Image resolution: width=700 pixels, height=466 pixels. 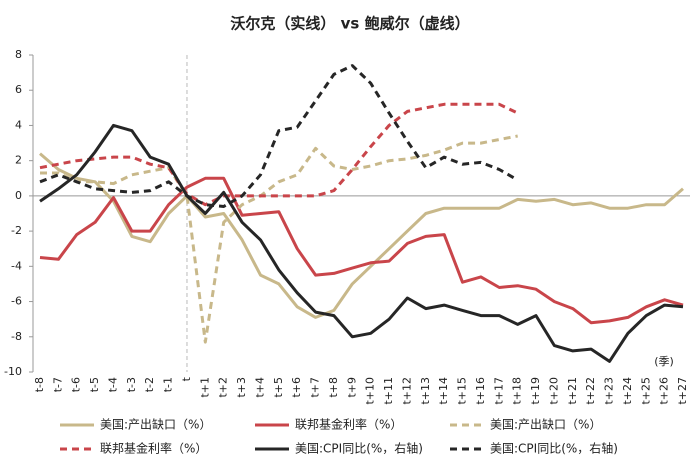 I want to click on x-tick-label: t+1, so click(x=204, y=387).